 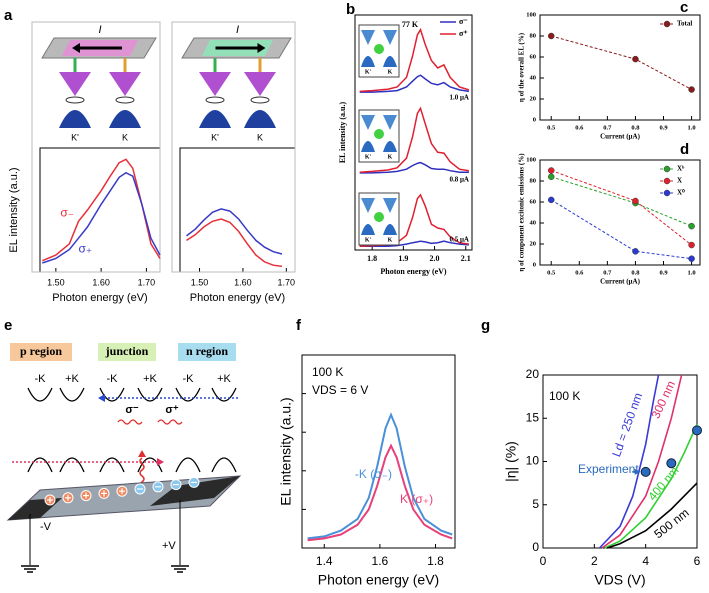 I want to click on x-axis-label: Photon energy (eV), so click(x=237, y=298).